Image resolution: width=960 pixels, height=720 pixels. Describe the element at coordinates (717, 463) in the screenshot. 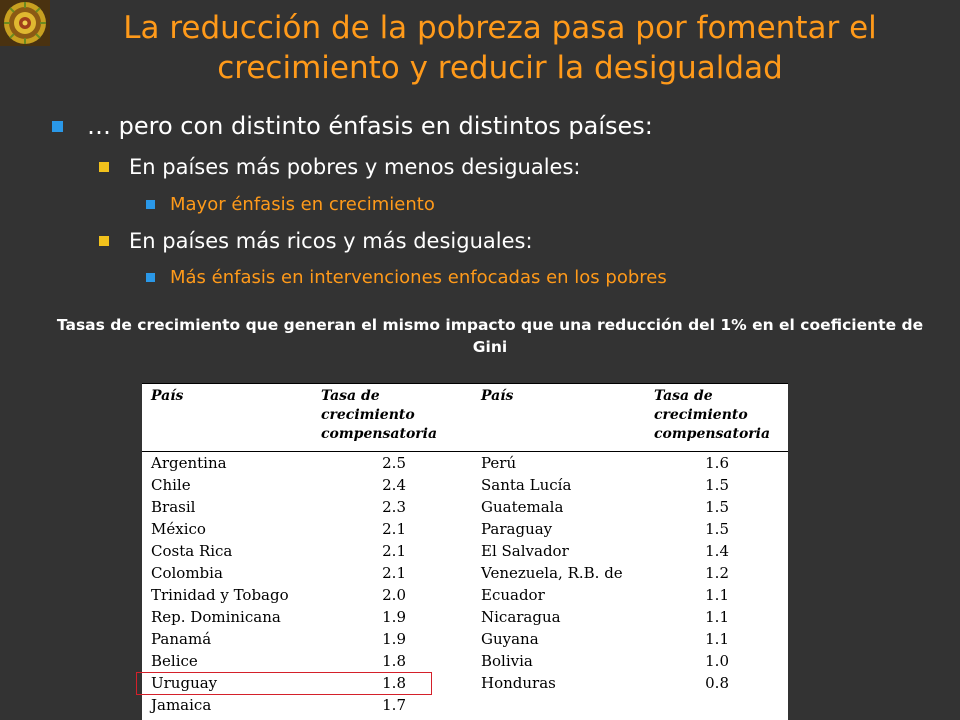

I see `rate-b-cell: 1.6` at that location.